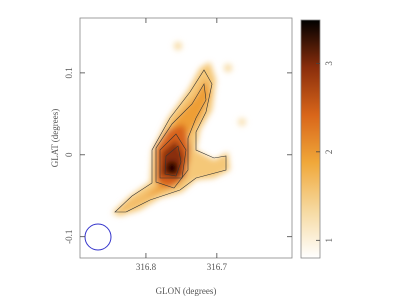  I want to click on colorbar-tick-label: 2, so click(329, 152).